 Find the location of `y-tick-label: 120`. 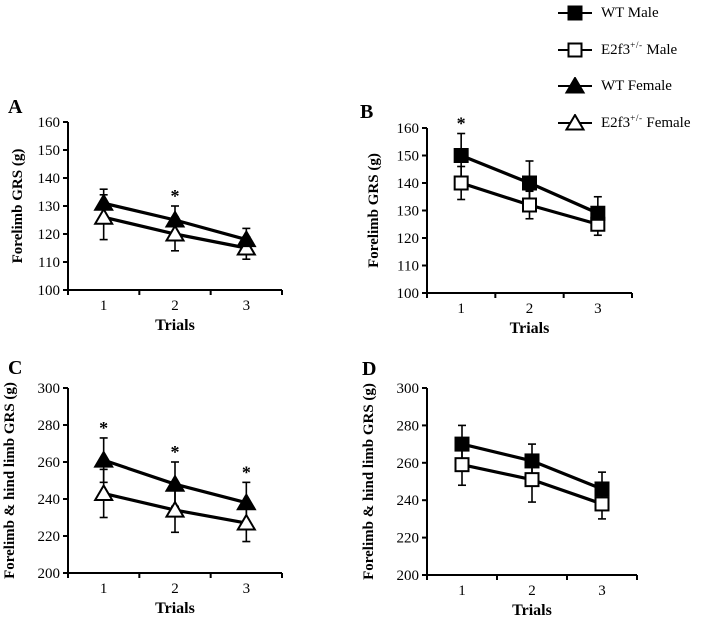

y-tick-label: 120 is located at coordinates (408, 239).